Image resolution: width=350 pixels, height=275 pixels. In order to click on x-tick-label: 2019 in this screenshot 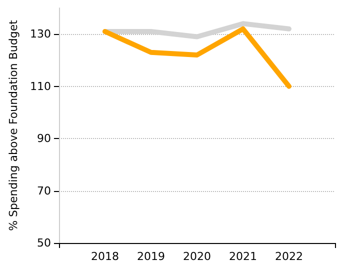, I will do `click(151, 256)`.